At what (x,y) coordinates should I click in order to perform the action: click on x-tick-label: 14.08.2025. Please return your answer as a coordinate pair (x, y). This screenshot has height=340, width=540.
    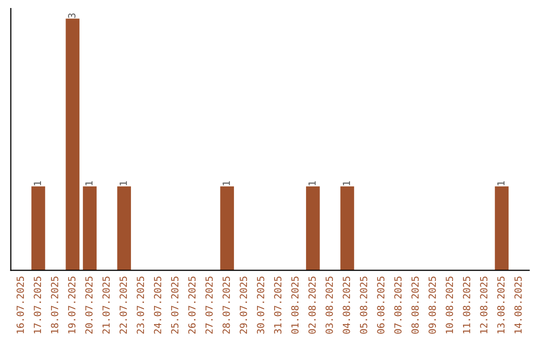
    Looking at the image, I should click on (518, 305).